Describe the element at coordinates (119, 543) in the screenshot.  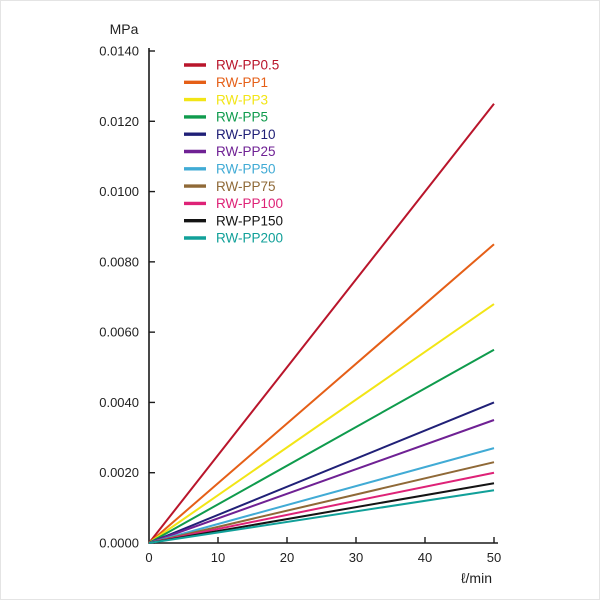
I see `y-tick-label: 0.0000` at that location.